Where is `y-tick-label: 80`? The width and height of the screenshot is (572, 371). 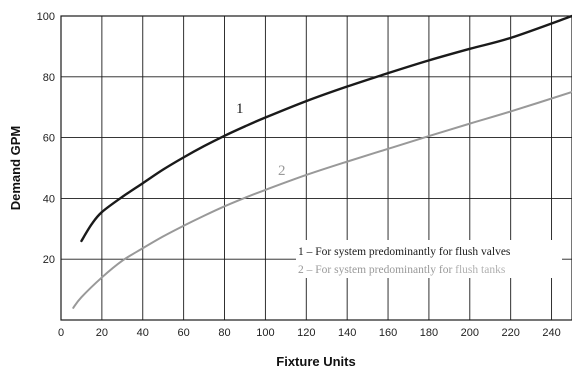
y-tick-label: 80 is located at coordinates (49, 78).